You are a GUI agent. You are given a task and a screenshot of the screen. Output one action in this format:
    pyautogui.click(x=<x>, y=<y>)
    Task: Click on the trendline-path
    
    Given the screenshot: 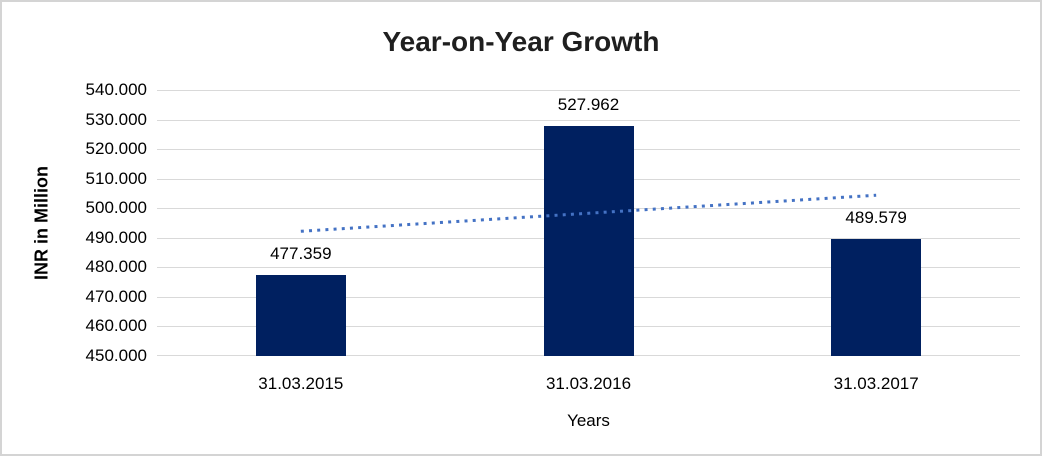 What is the action you would take?
    pyautogui.click(x=588, y=213)
    